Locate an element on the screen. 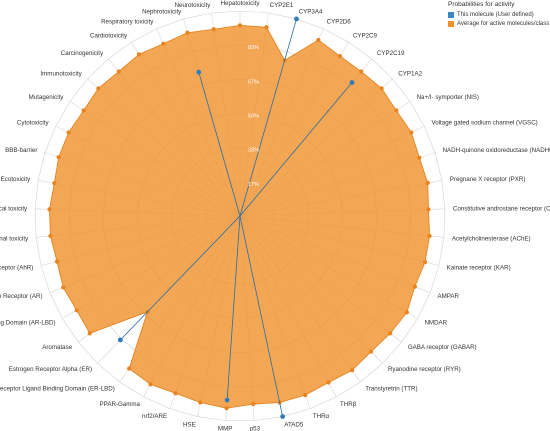  axis-label-6: CYP1A2 is located at coordinates (410, 73).